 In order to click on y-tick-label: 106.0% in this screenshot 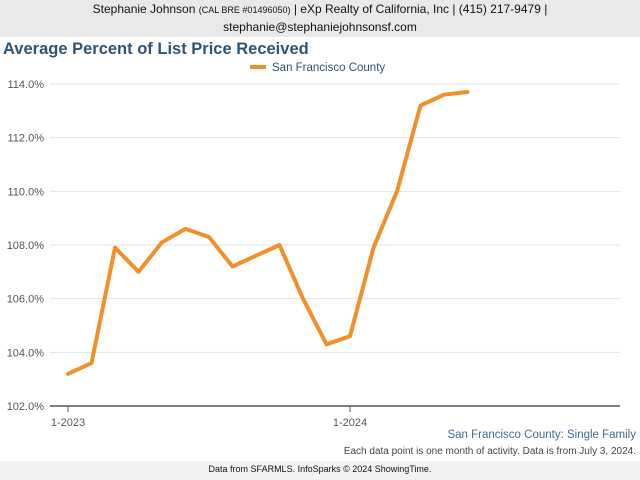, I will do `click(26, 300)`.